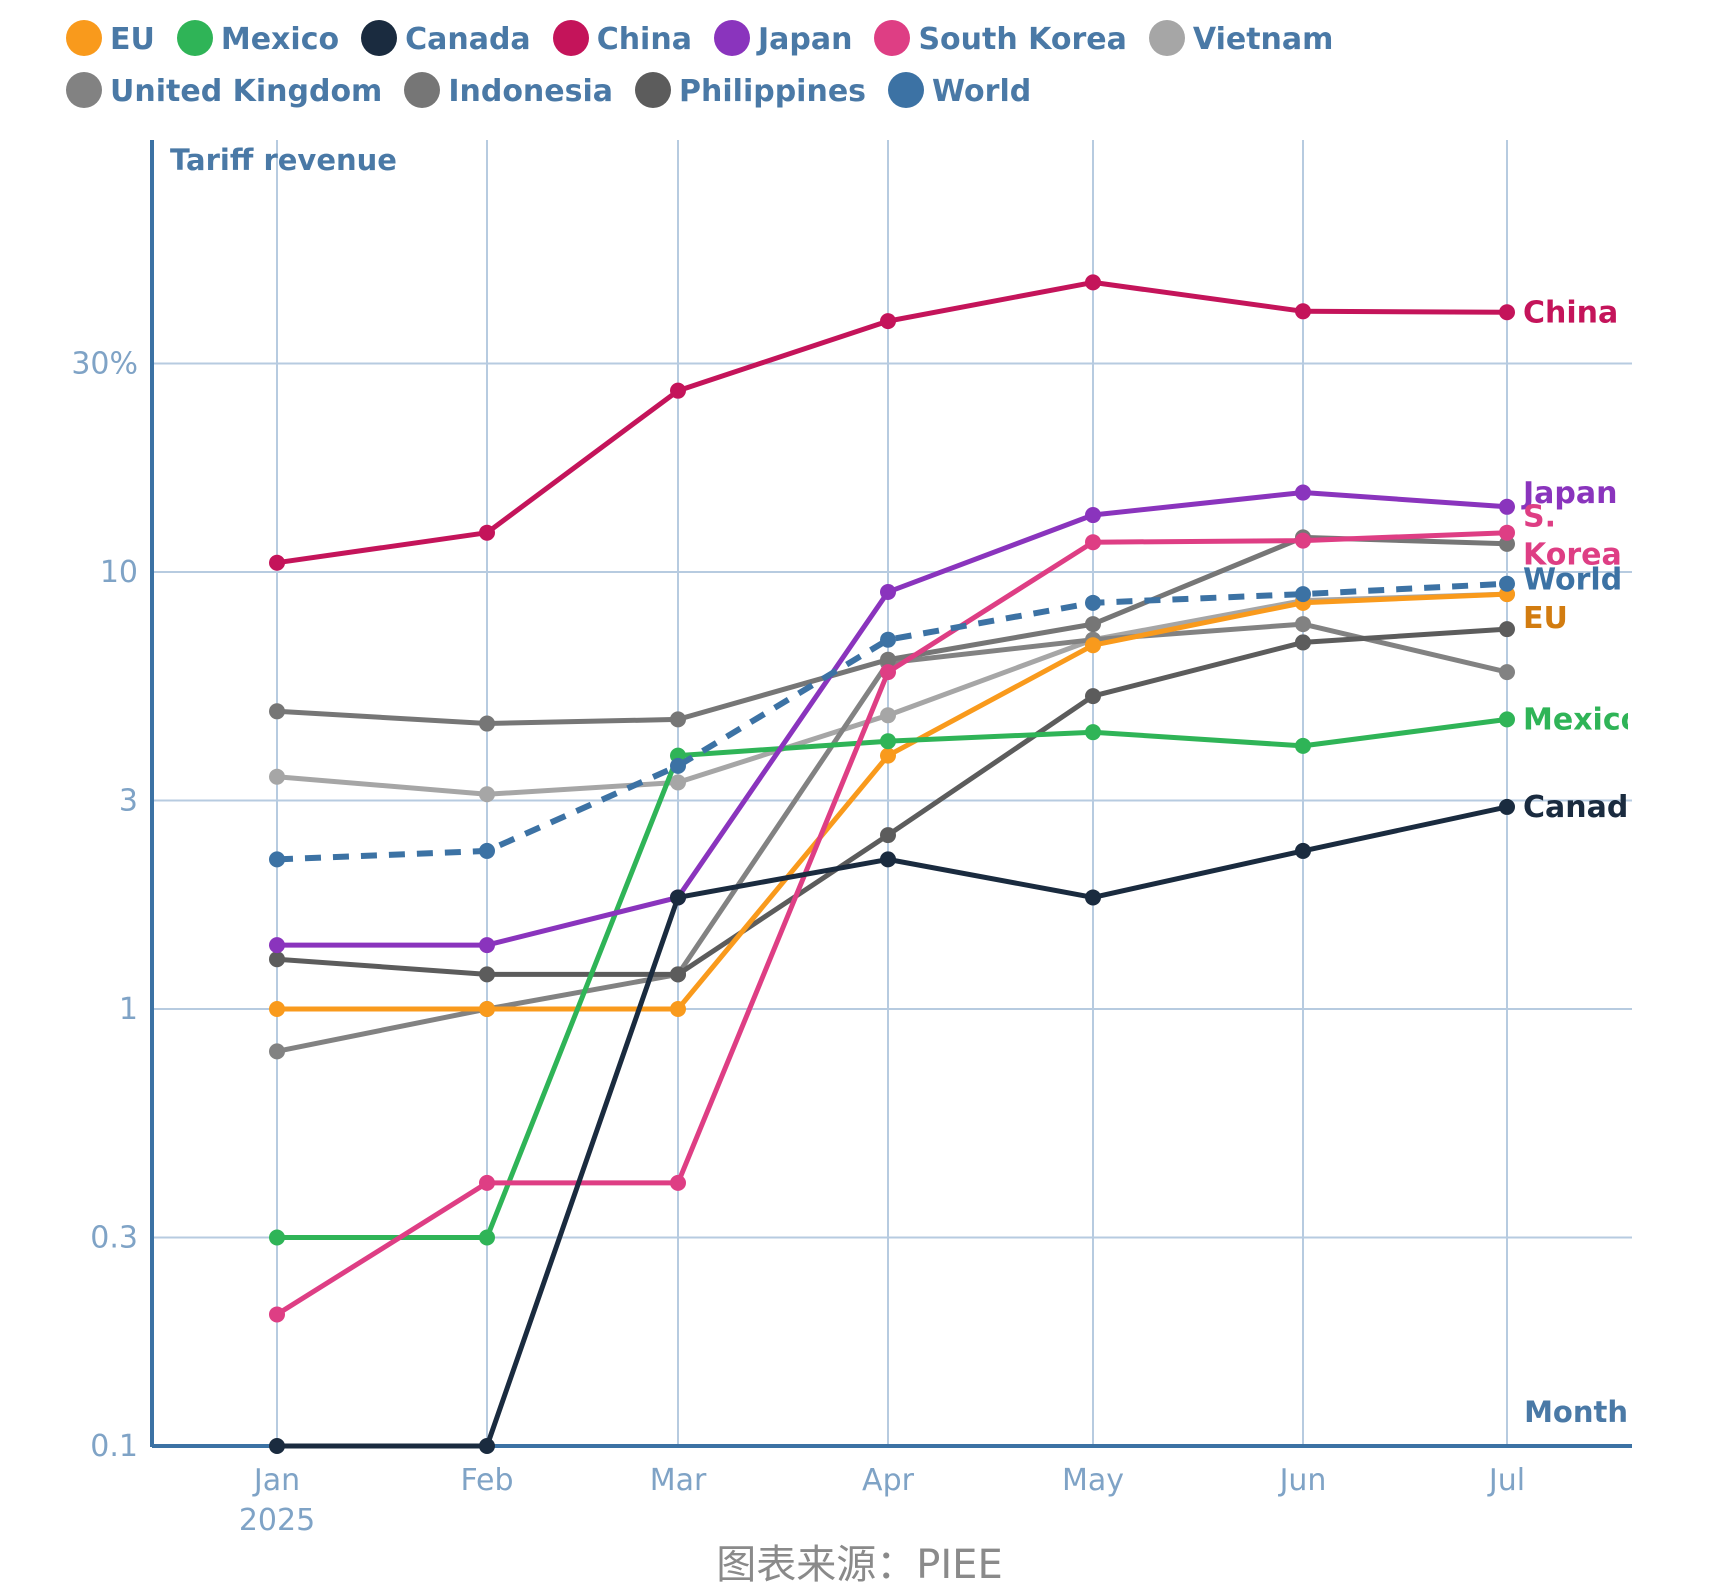 This screenshot has height=1590, width=1719. Describe the element at coordinates (128, 800) in the screenshot. I see `y-tick-label: 3` at that location.